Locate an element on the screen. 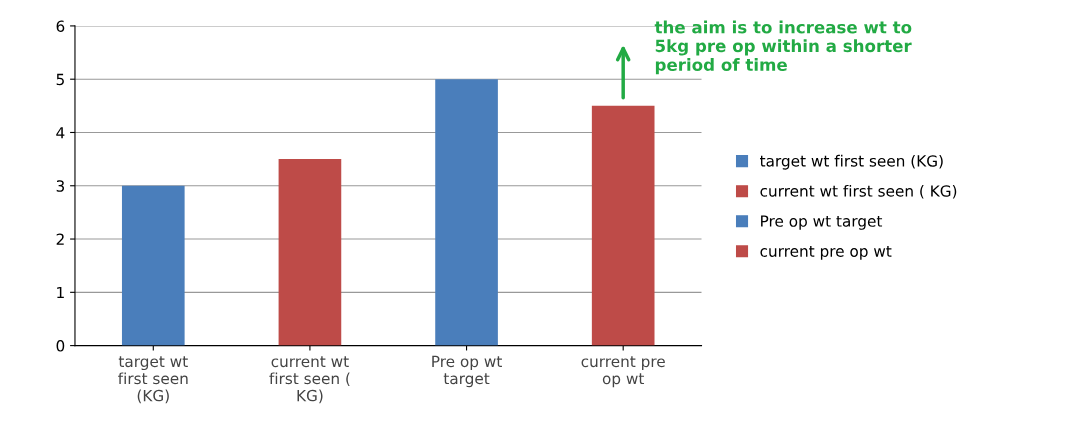  legend-label: current pre op wt is located at coordinates (826, 252).